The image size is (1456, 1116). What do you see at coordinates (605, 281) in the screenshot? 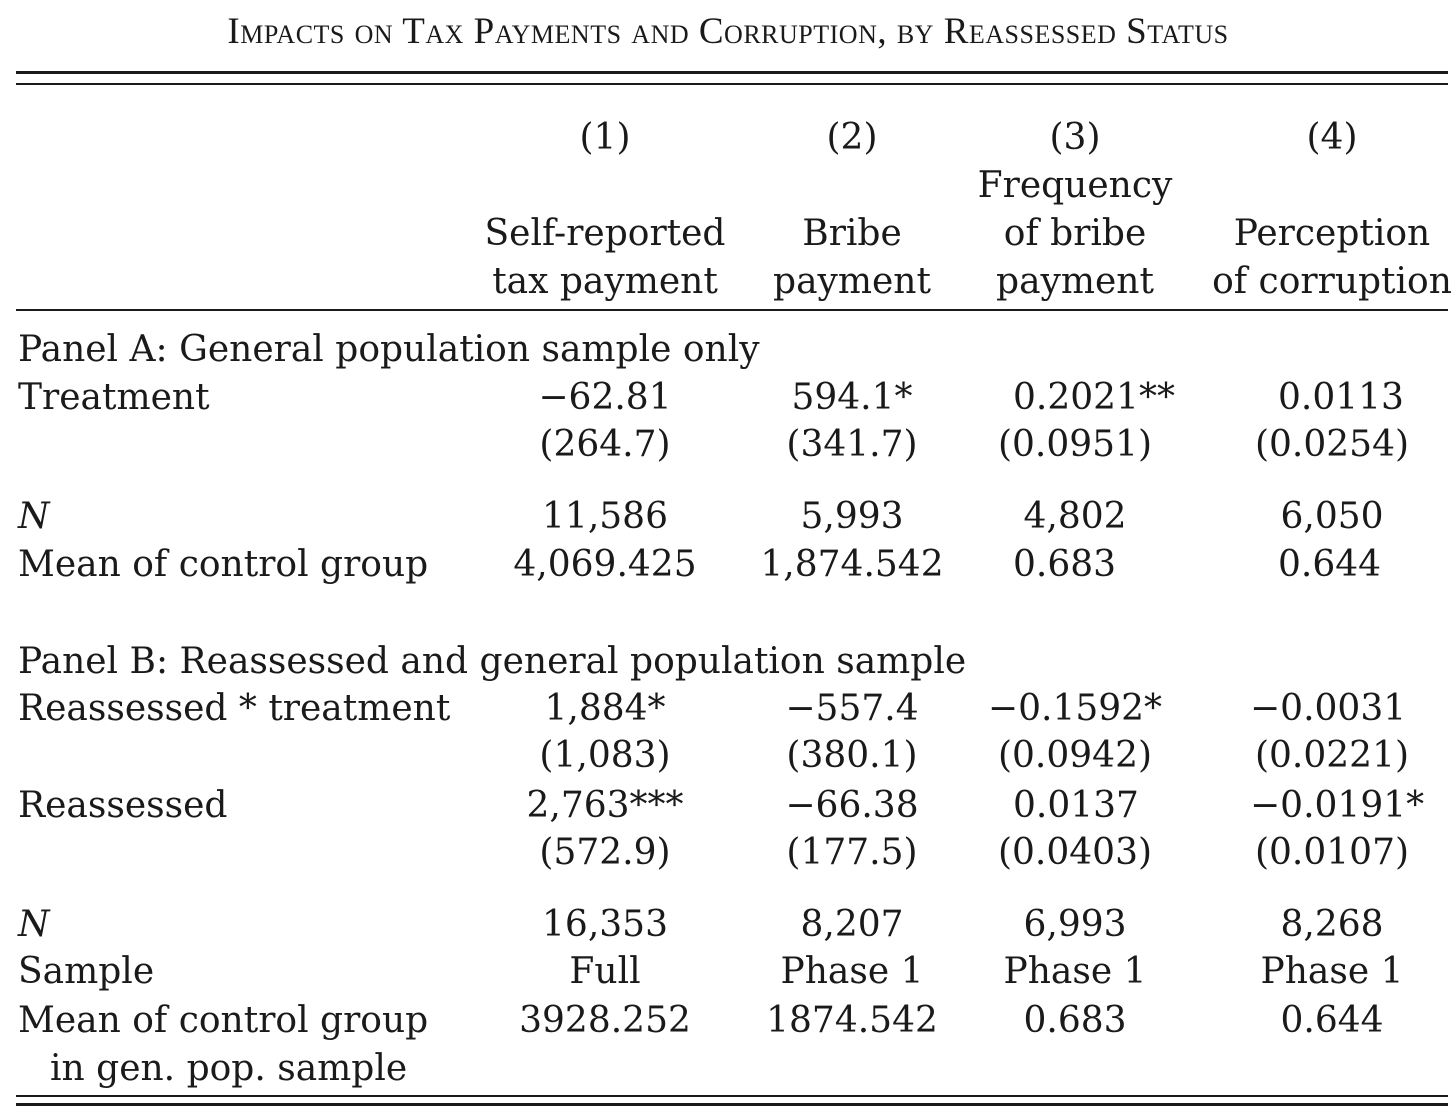
I see `col1-head-line2: tax payment` at bounding box center [605, 281].